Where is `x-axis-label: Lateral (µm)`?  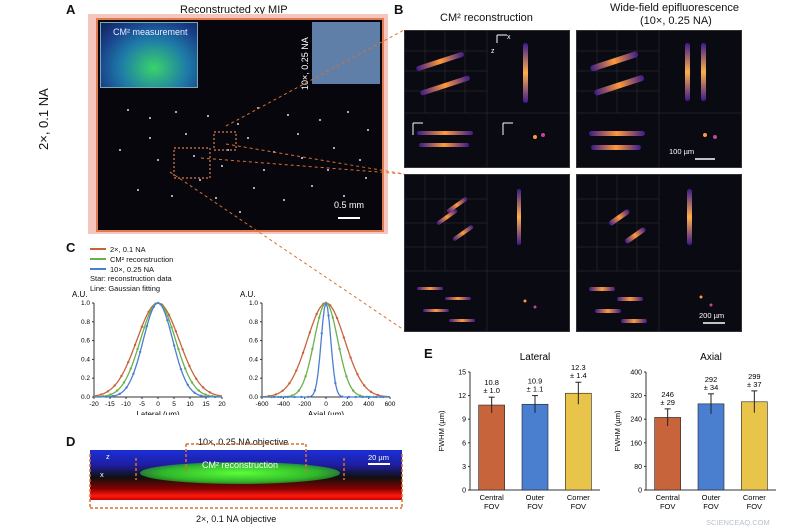
x-axis-label: Lateral (µm) is located at coordinates (158, 412).